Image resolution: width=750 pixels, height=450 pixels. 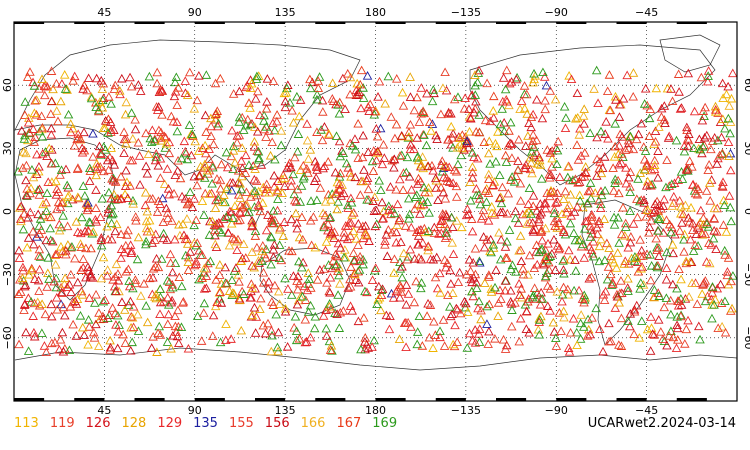 What do you see at coordinates (556, 12) in the screenshot?
I see `tick-label-lon-top: −90` at bounding box center [556, 12].